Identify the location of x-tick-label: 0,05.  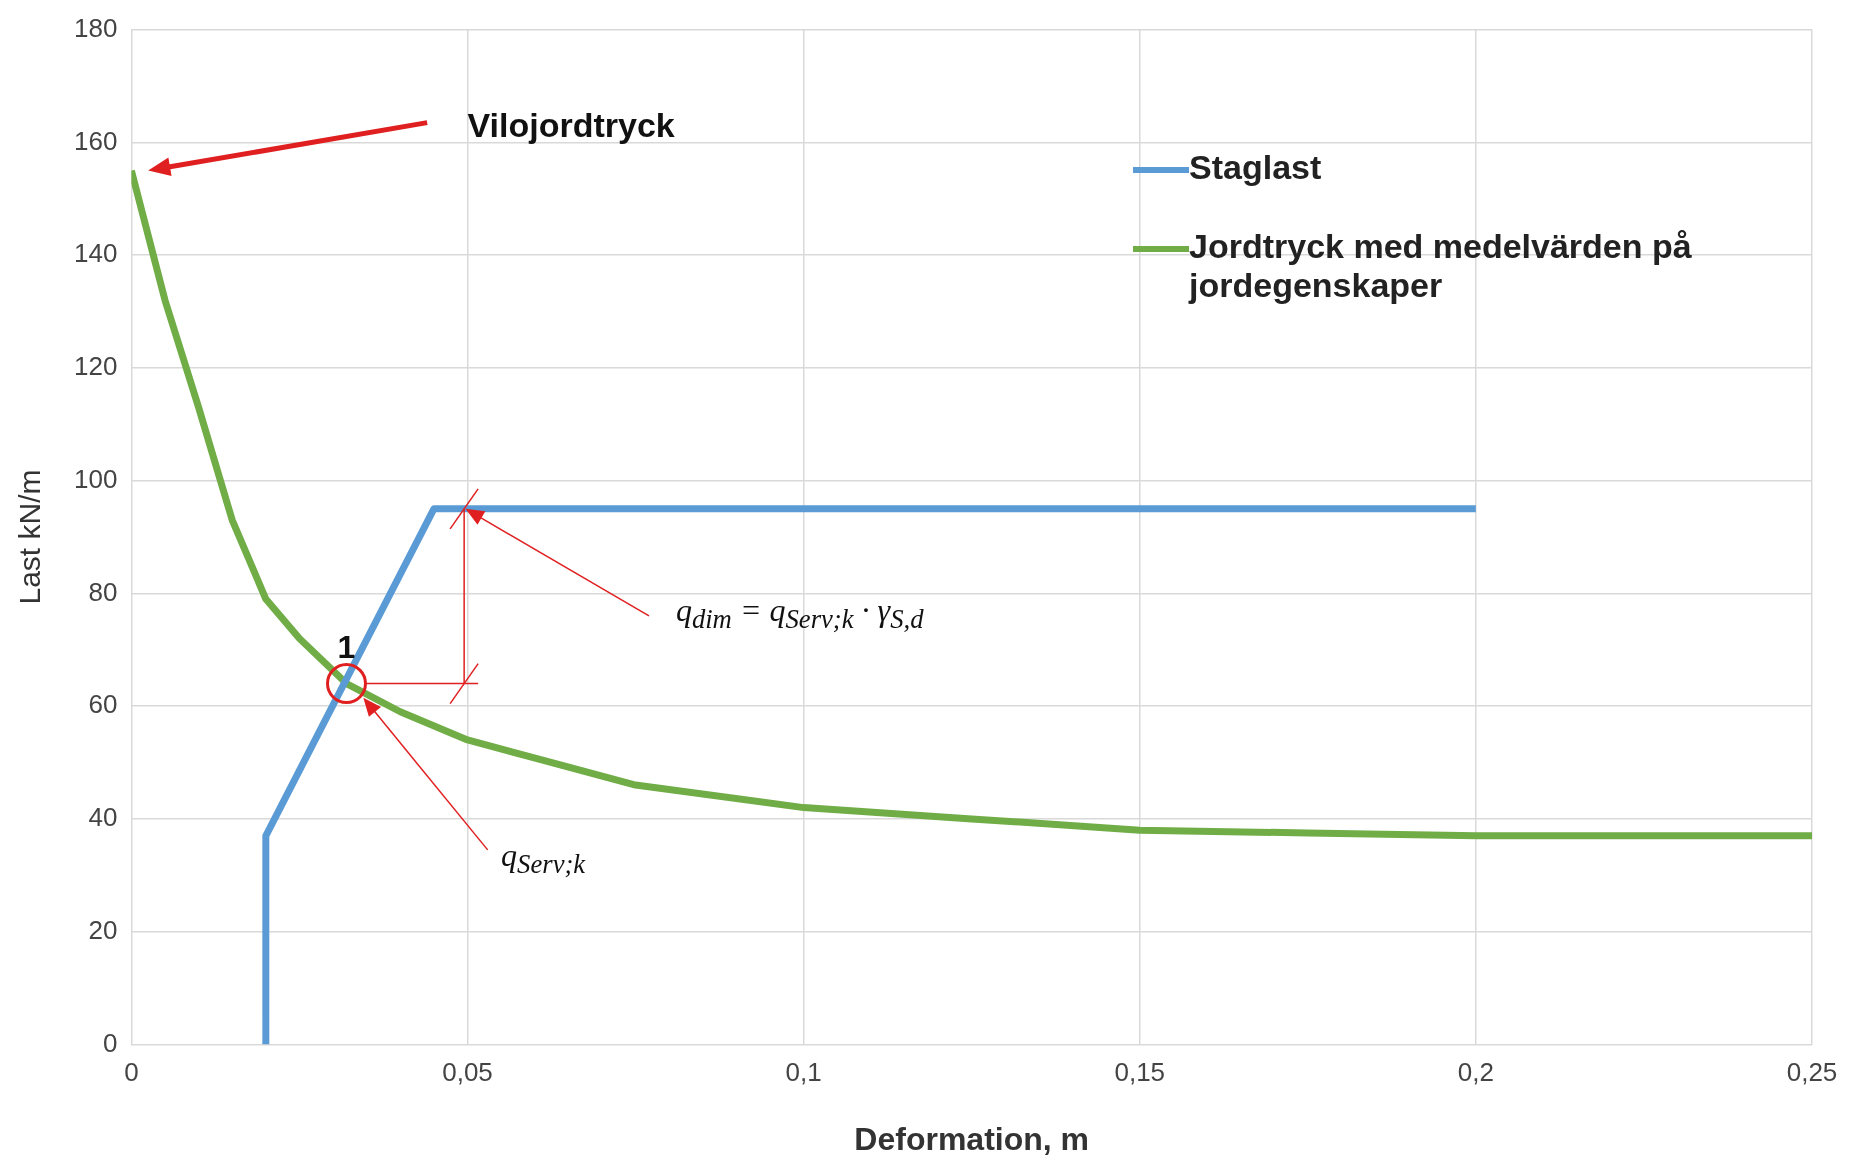
(467, 1072).